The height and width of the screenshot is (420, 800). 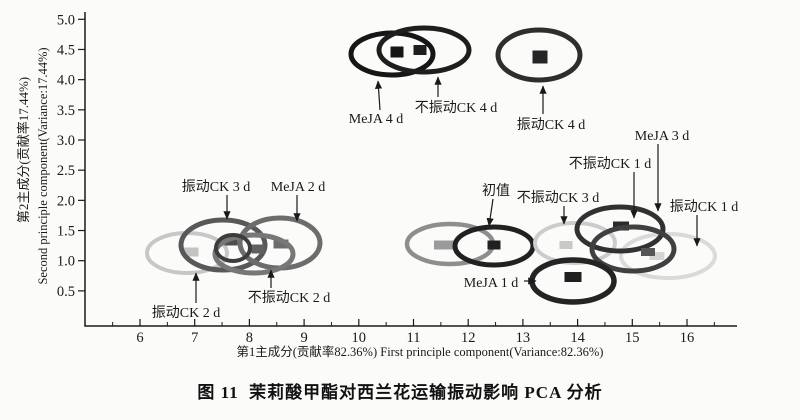 What do you see at coordinates (289, 298) in the screenshot?
I see `annotation-label: 不振动CK 2 d` at bounding box center [289, 298].